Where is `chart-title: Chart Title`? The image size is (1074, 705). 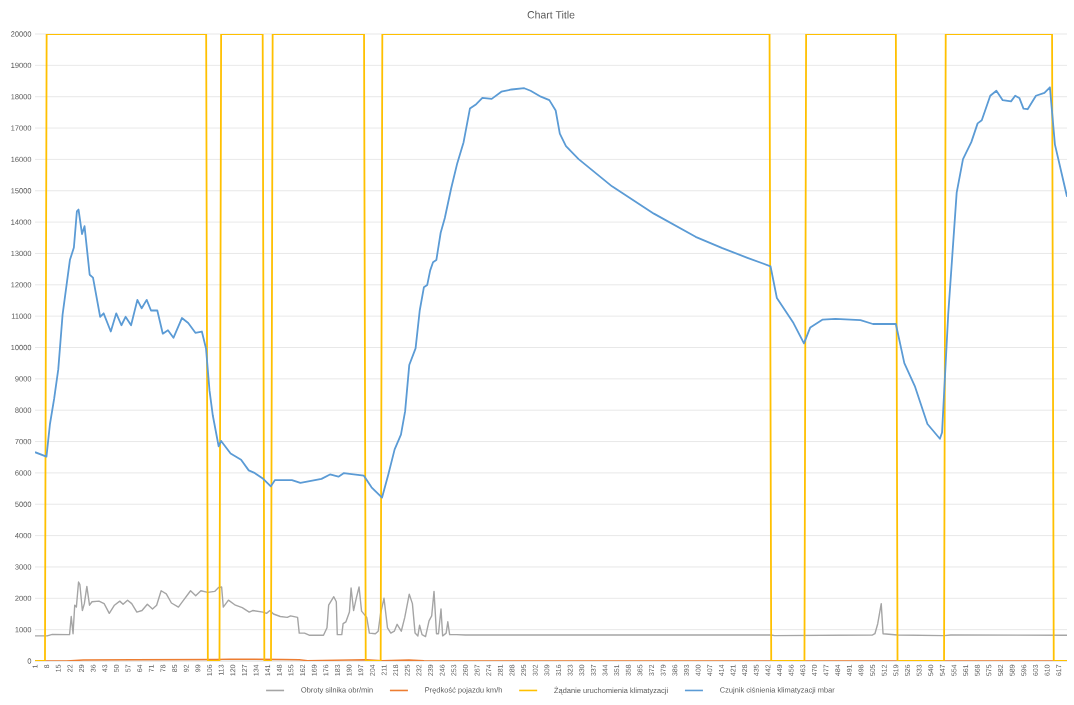
chart-title: Chart Title is located at coordinates (551, 14).